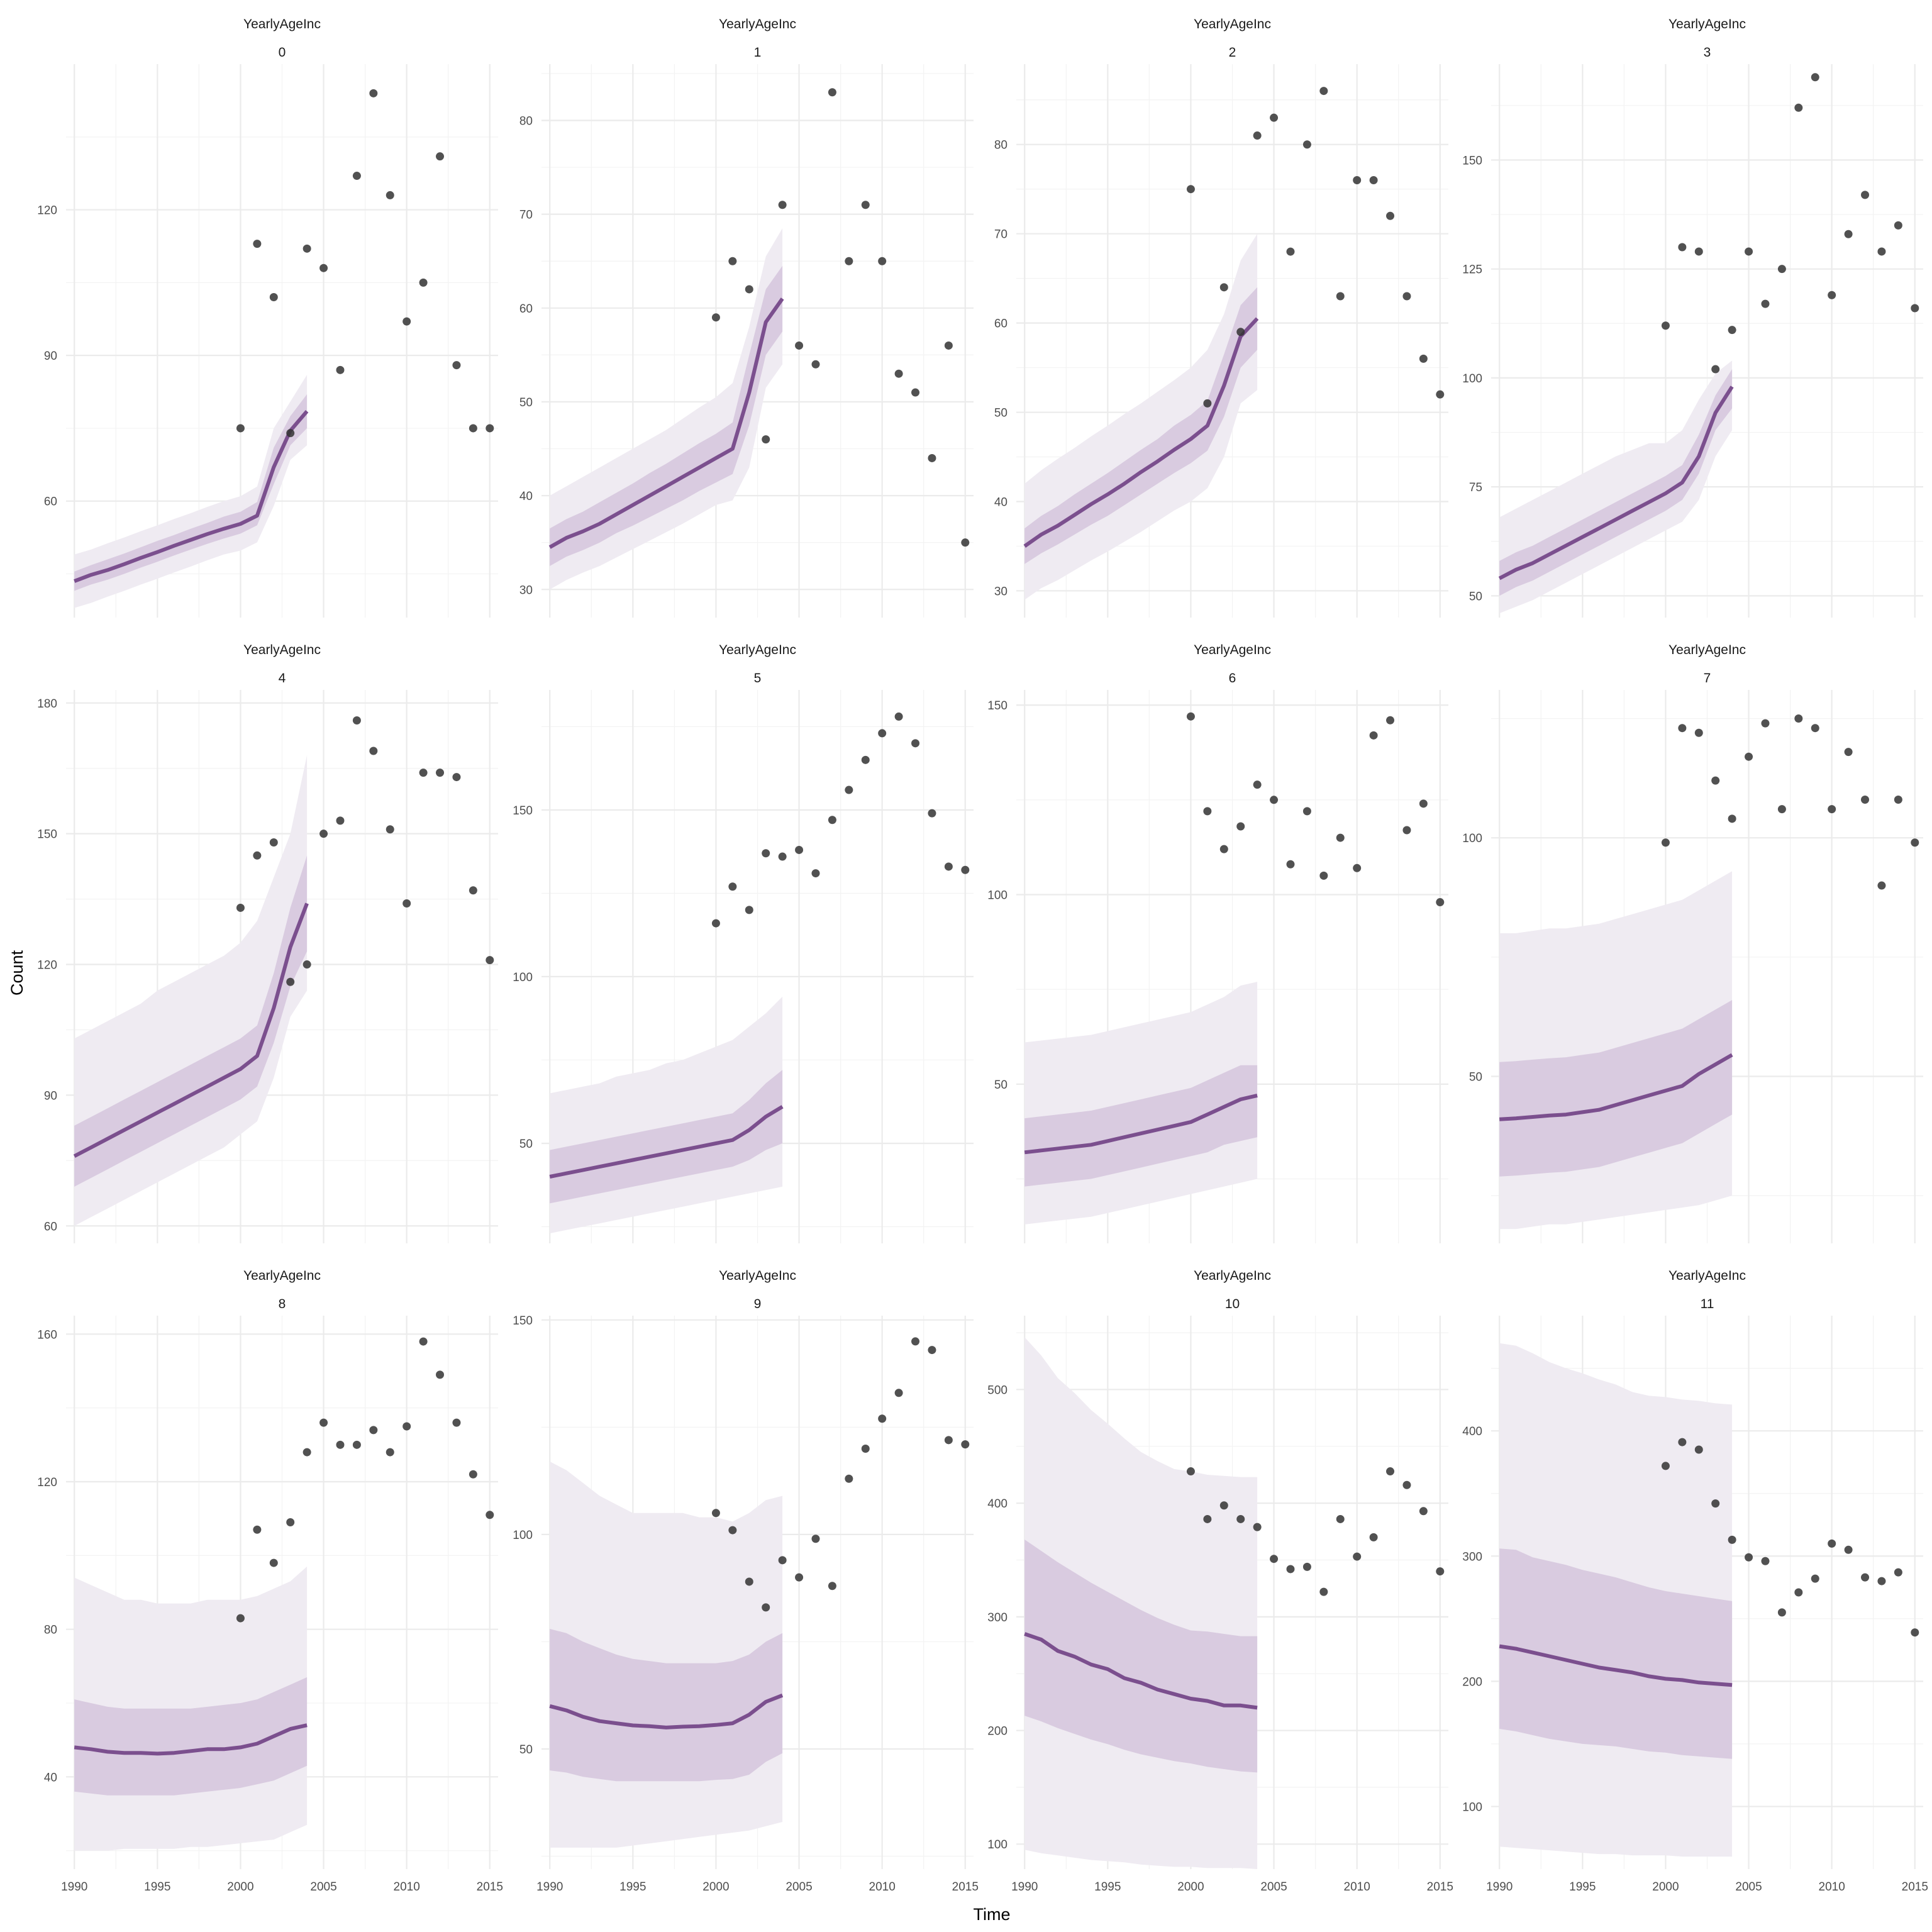 This screenshot has height=1932, width=1932. Describe the element at coordinates (1472, 270) in the screenshot. I see `y-tick-label: 125` at that location.